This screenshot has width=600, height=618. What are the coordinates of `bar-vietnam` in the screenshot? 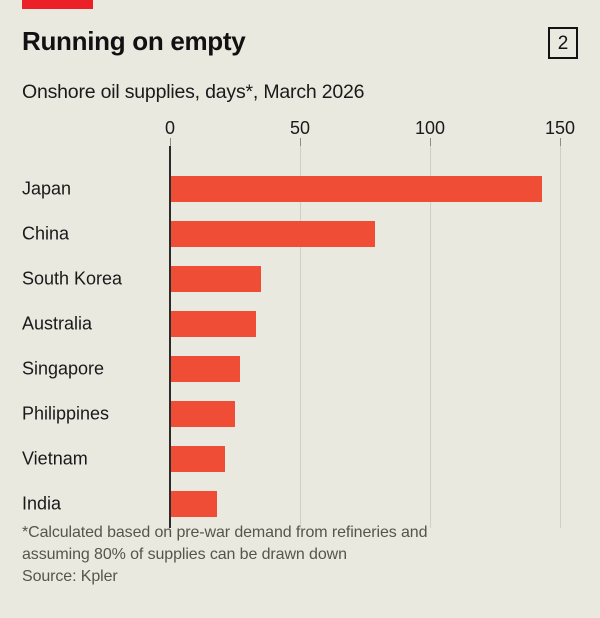 It's located at (197, 458).